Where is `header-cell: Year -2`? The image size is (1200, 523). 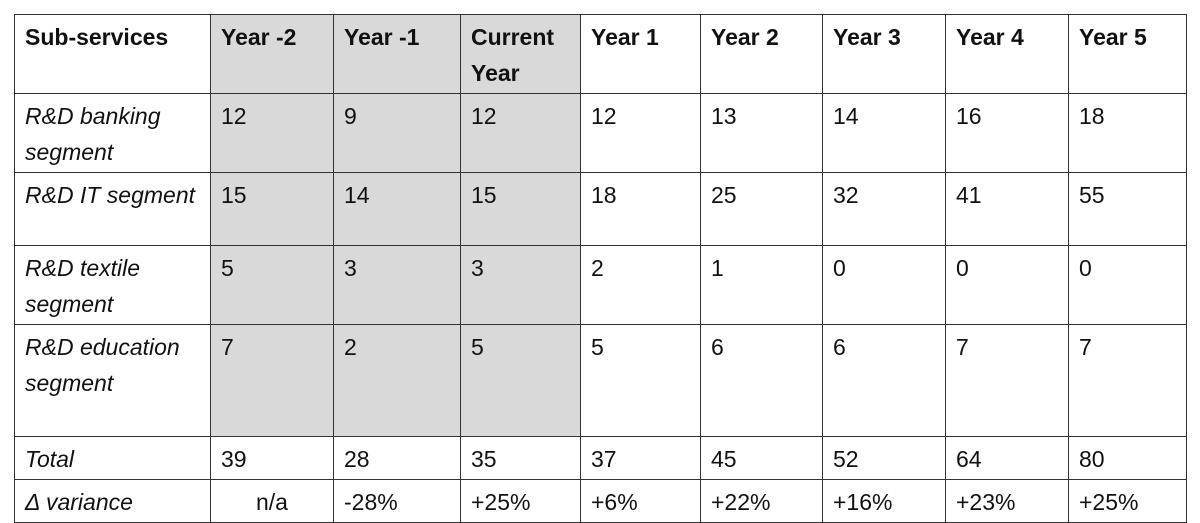
header-cell: Year -2 is located at coordinates (272, 54).